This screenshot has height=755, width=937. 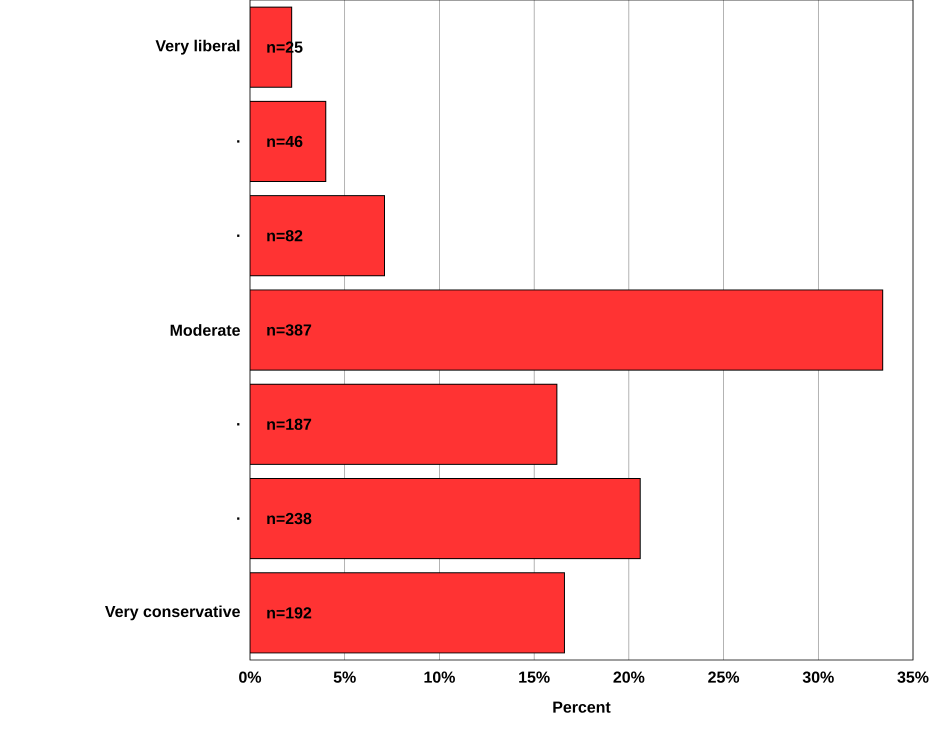 What do you see at coordinates (198, 47) in the screenshot?
I see `y-tick-label: Very liberal` at bounding box center [198, 47].